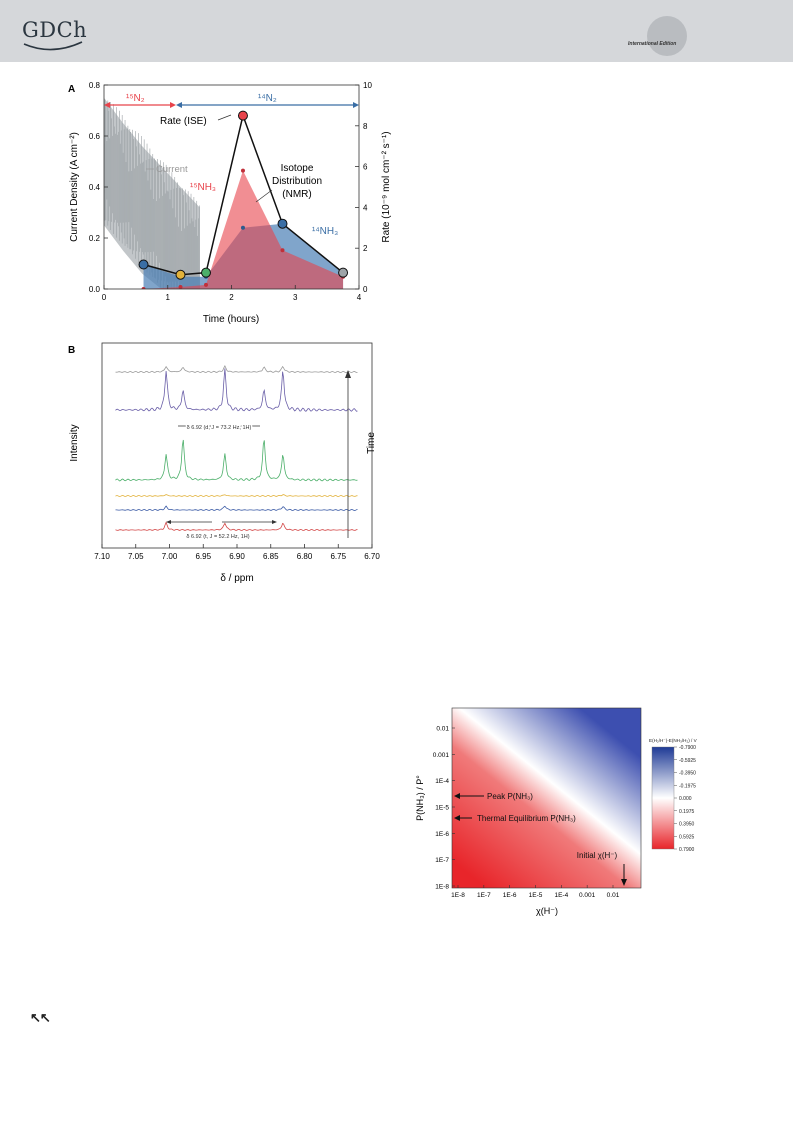 This screenshot has width=793, height=1121. I want to click on y-tick-label: 0.6, so click(95, 136).